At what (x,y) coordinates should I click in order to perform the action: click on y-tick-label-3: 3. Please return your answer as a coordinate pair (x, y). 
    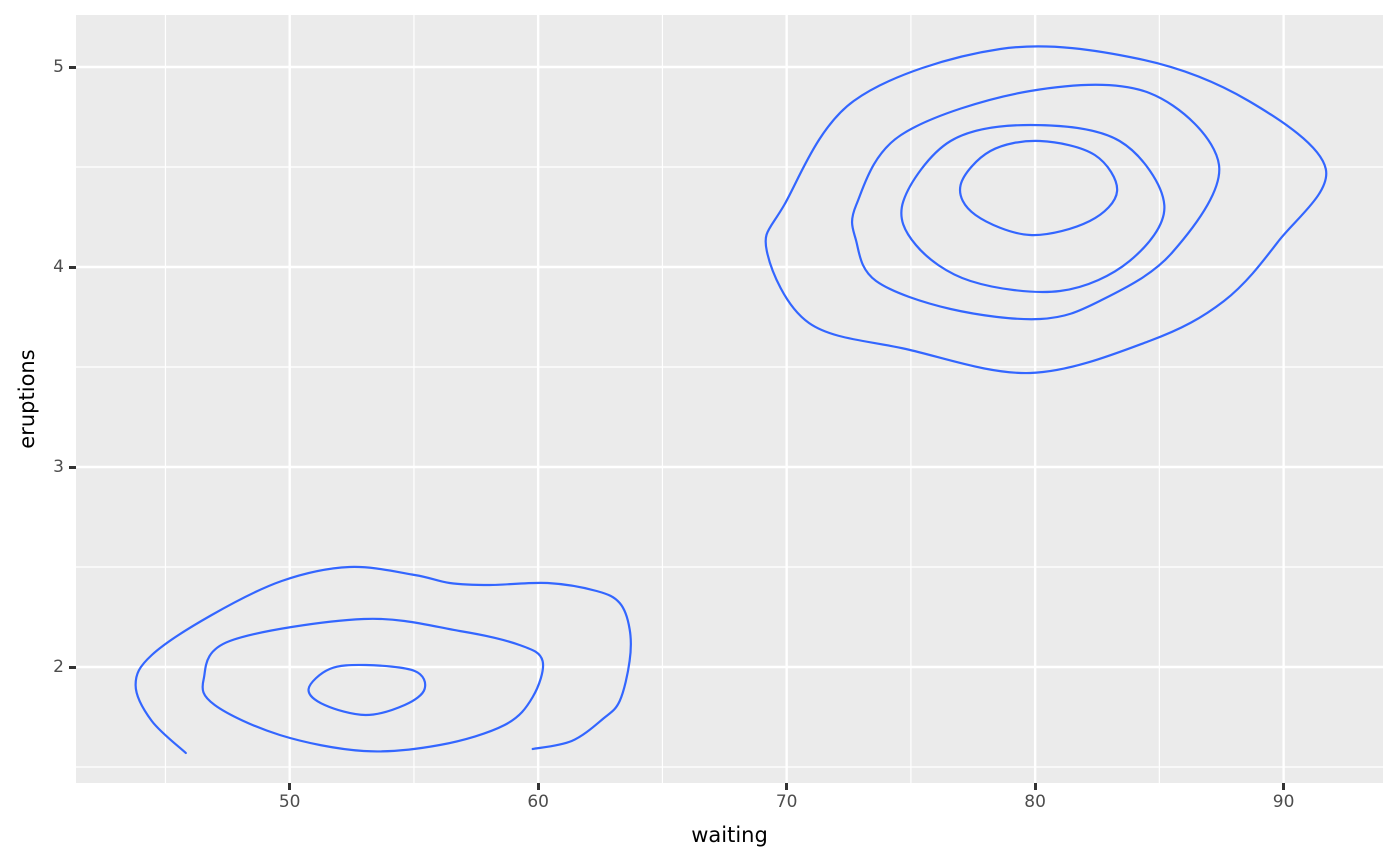
    Looking at the image, I should click on (58, 467).